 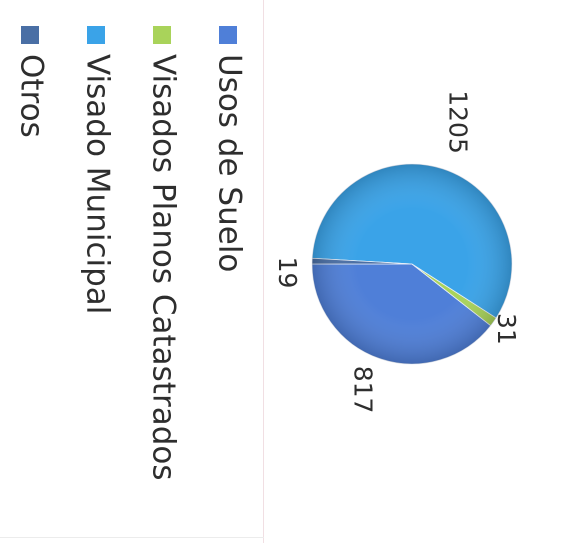 What do you see at coordinates (457, 122) in the screenshot?
I see `data-label: 1205` at bounding box center [457, 122].